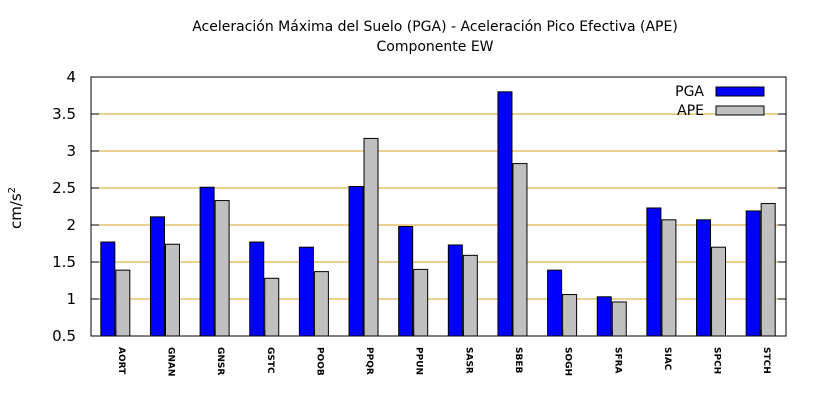 Image resolution: width=820 pixels, height=405 pixels. Describe the element at coordinates (306, 291) in the screenshot. I see `bar-pga-poob` at that location.